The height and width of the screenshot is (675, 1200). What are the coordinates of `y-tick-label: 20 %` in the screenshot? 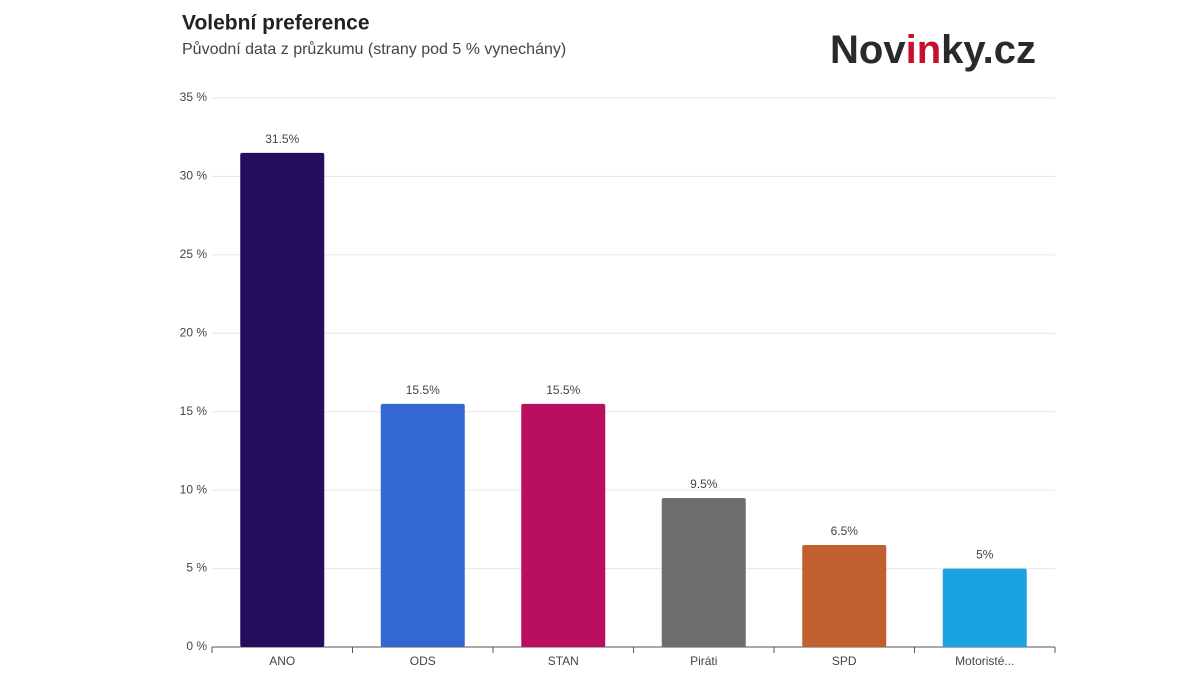 It's located at (194, 332).